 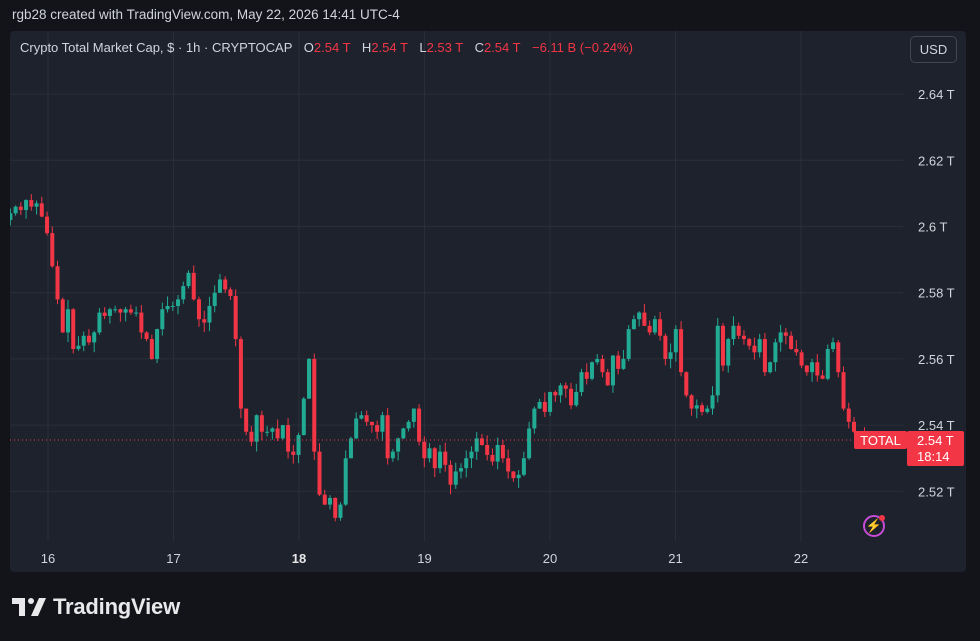 I want to click on y-tick-label: 2.56 T, so click(x=936, y=359).